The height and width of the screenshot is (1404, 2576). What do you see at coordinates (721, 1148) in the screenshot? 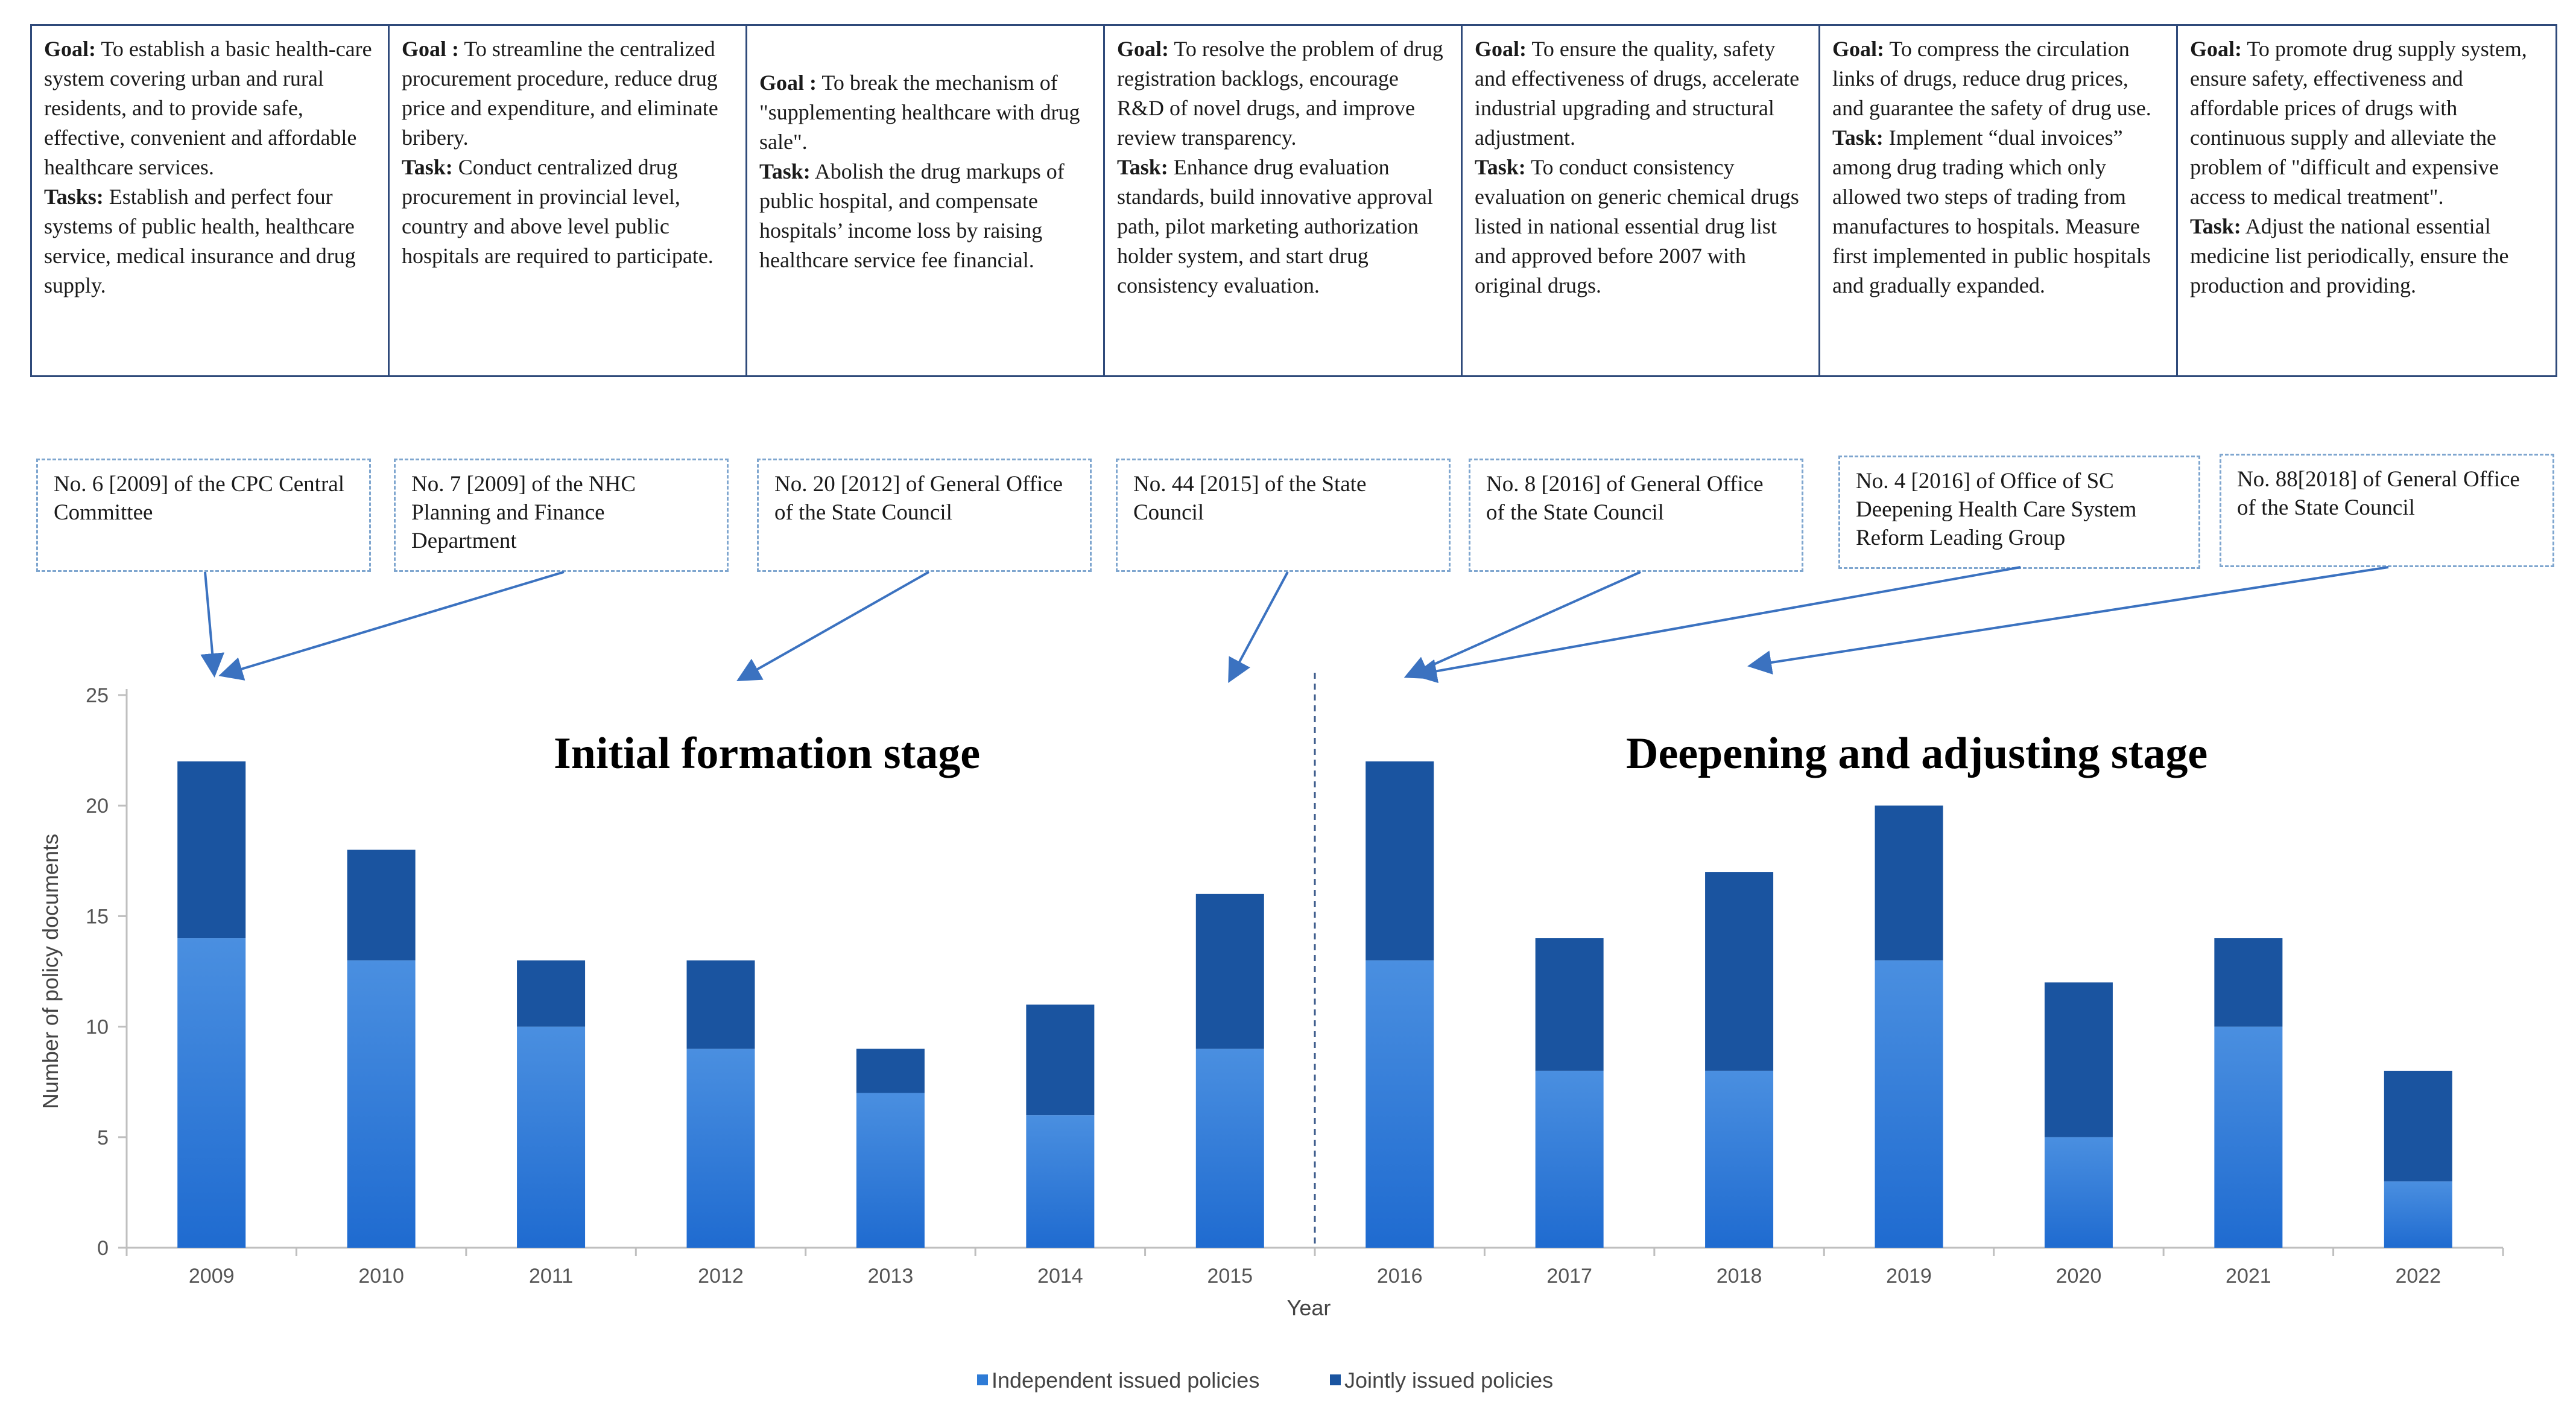
I see `bar-independent-2012` at bounding box center [721, 1148].